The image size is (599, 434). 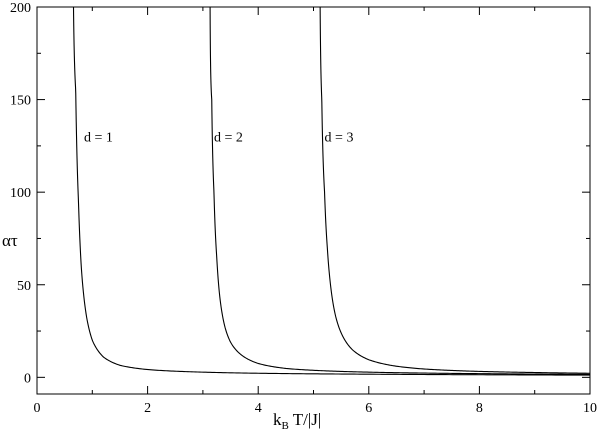 I want to click on x-axis-label-k: k, so click(x=277, y=419).